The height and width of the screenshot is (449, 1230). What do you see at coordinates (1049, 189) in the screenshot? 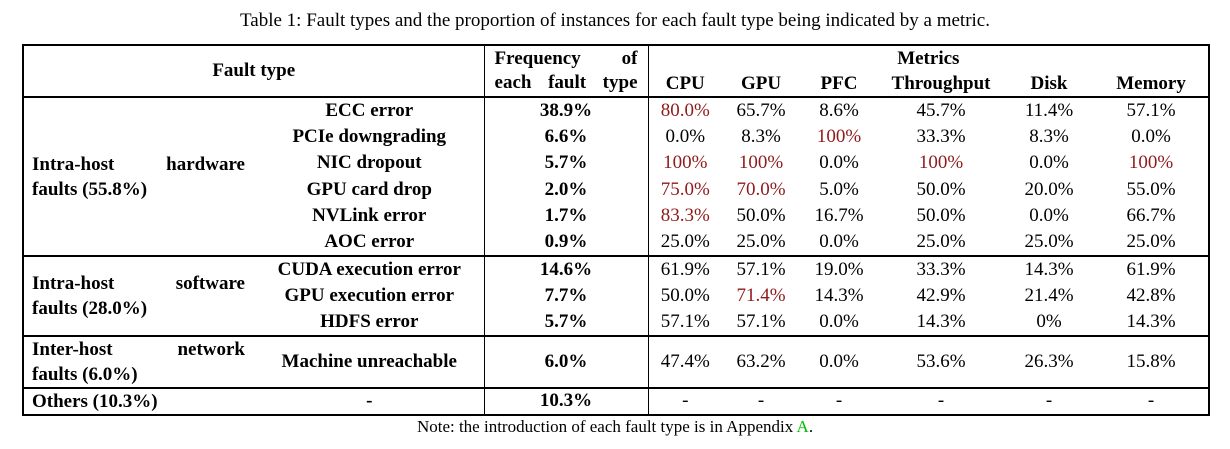
I see `metric-value: 20.0%` at bounding box center [1049, 189].